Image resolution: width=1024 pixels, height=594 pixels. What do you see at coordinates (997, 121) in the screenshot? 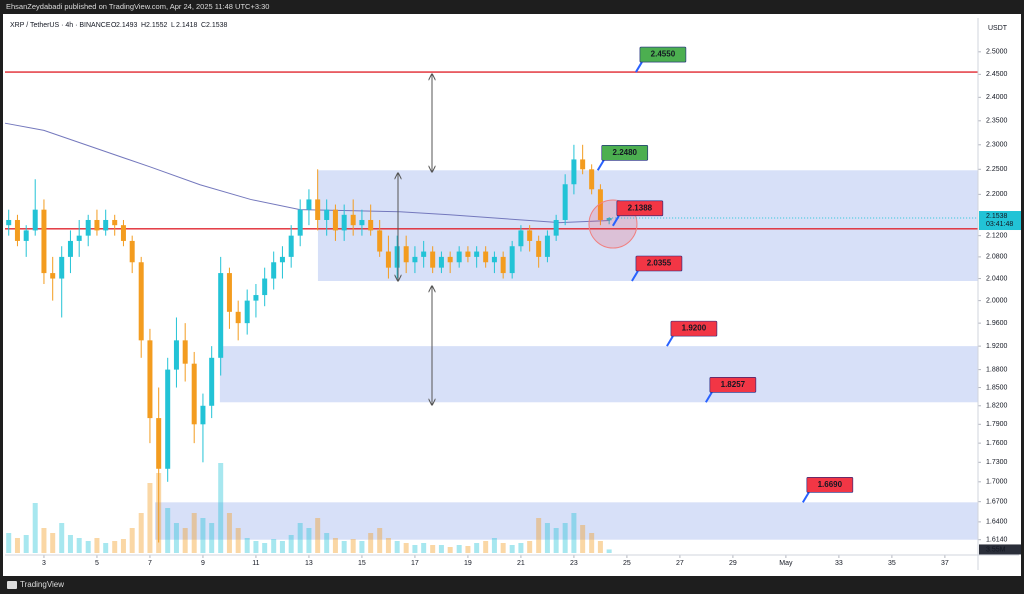
I see `y-tick-label: 2.3500` at bounding box center [997, 121].